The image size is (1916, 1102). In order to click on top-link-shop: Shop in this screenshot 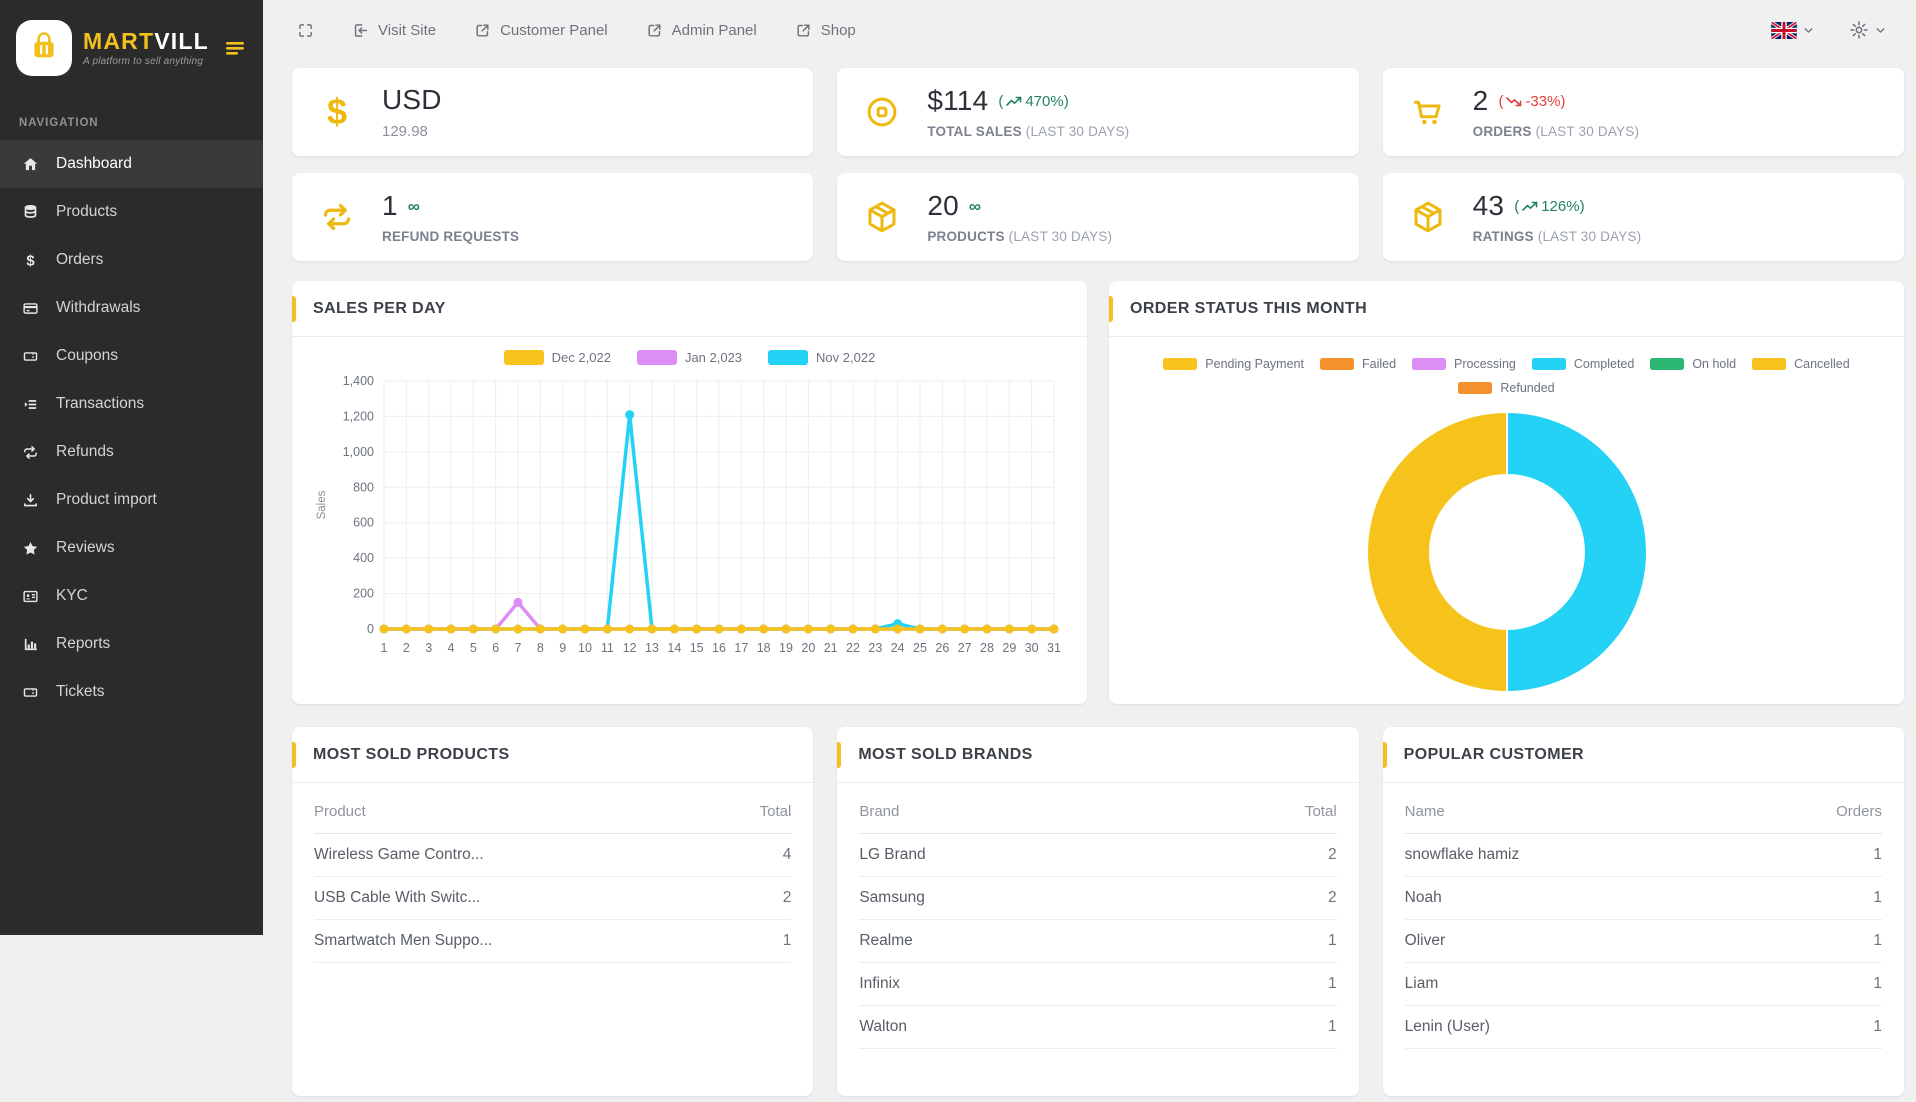, I will do `click(825, 30)`.